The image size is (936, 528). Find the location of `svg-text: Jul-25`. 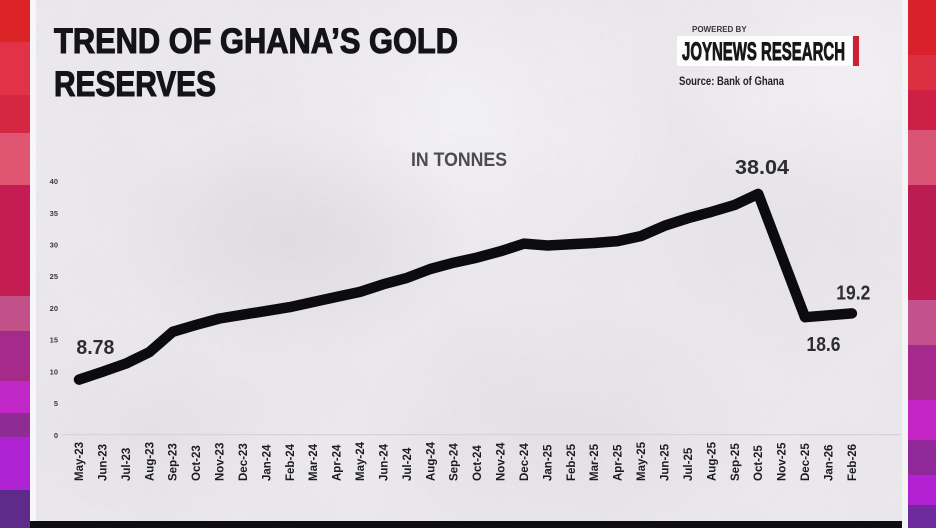

svg-text: Jul-25 is located at coordinates (689, 464).